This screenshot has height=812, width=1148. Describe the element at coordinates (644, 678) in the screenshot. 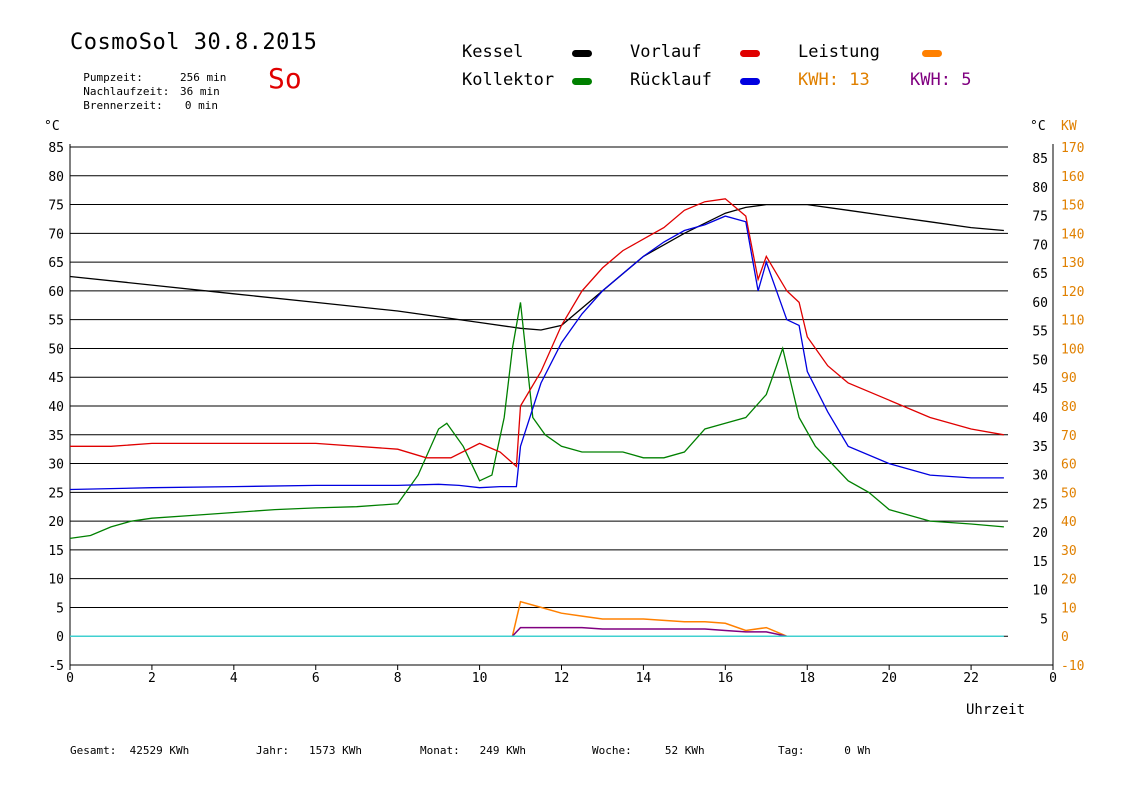

I see `x-tick-label: 14` at that location.